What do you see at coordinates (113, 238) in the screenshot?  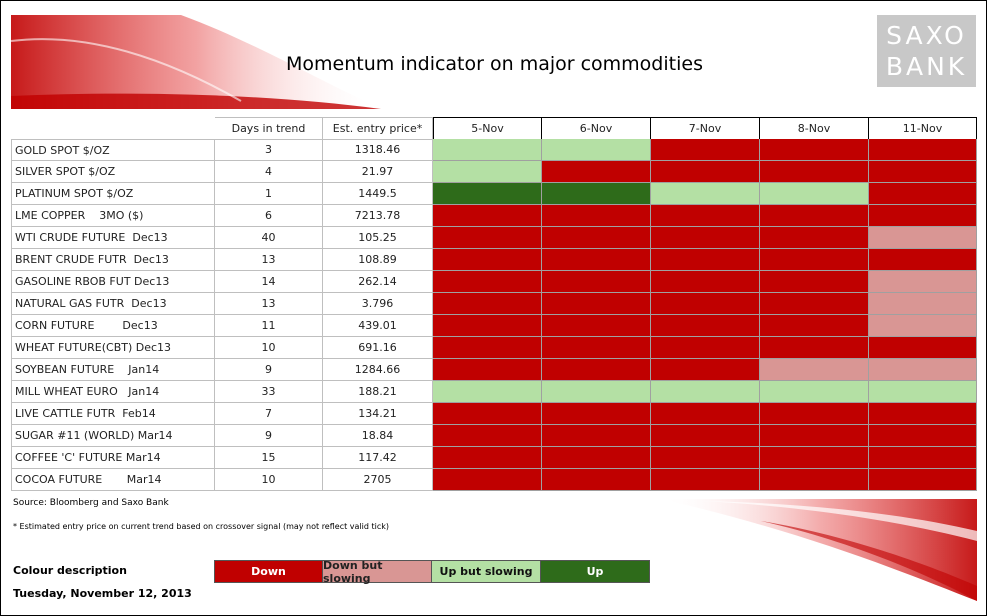 I see `row-name: WTI CRUDE FUTURE Dec13` at bounding box center [113, 238].